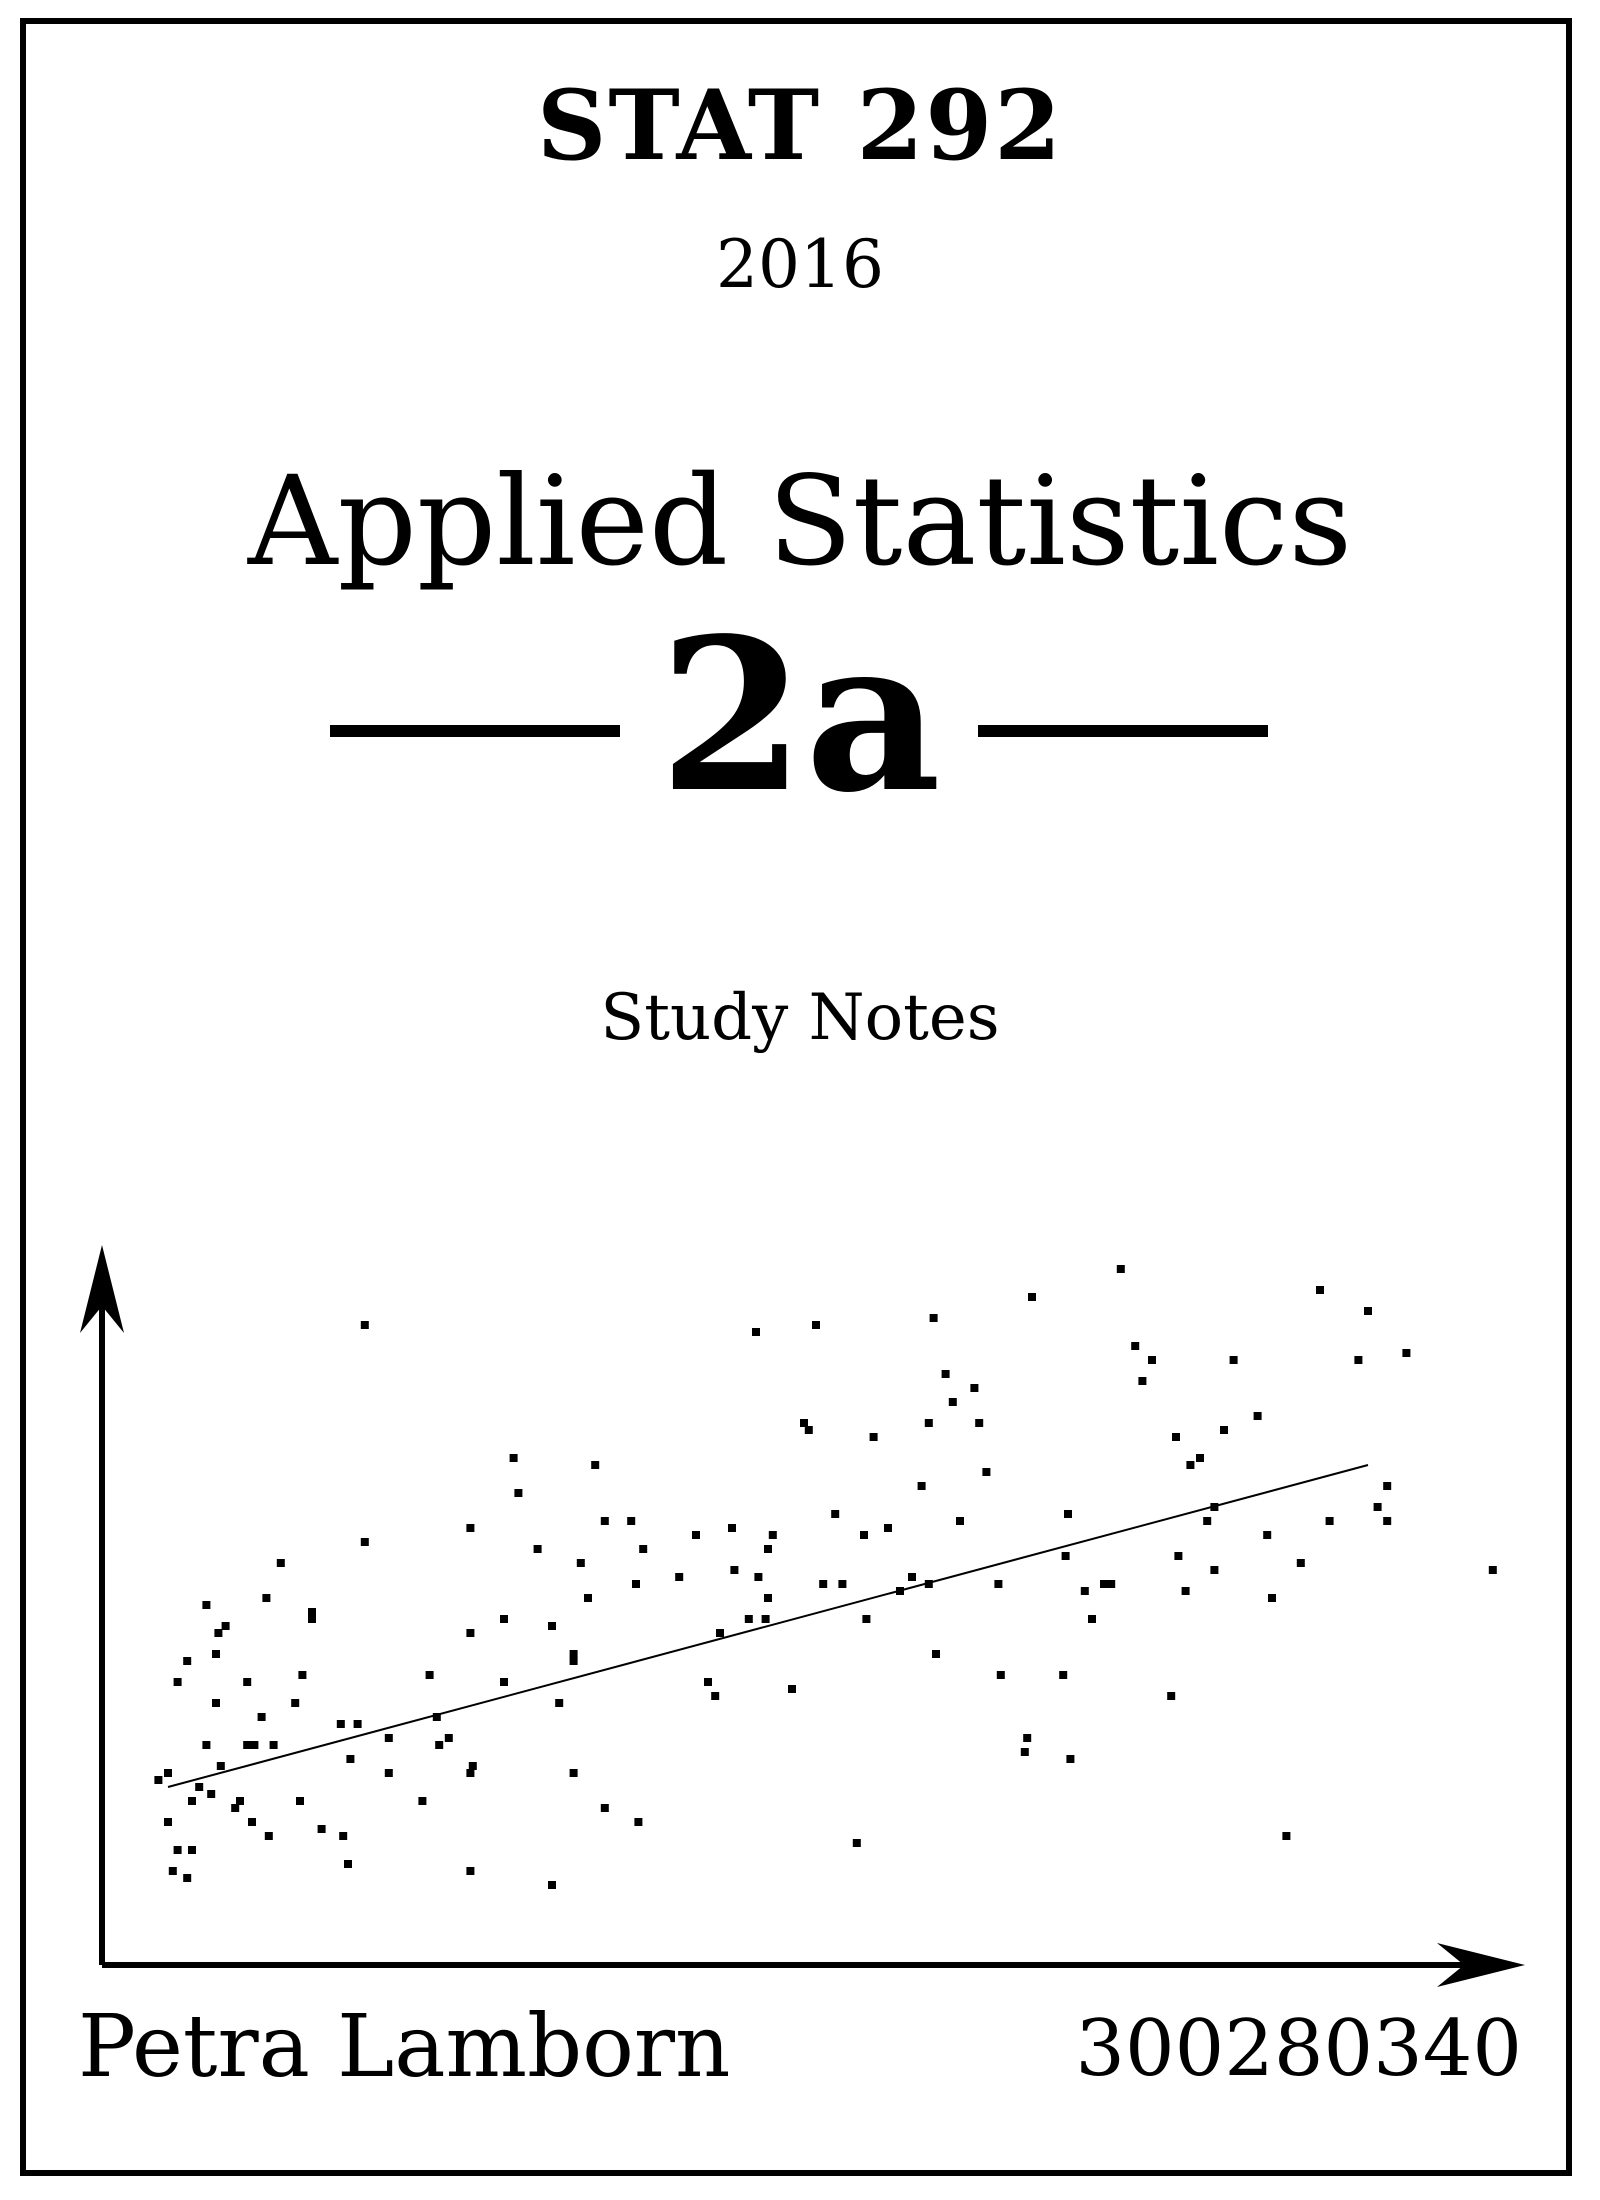  I want to click on y-axis-arrowhead, so click(102, 1289).